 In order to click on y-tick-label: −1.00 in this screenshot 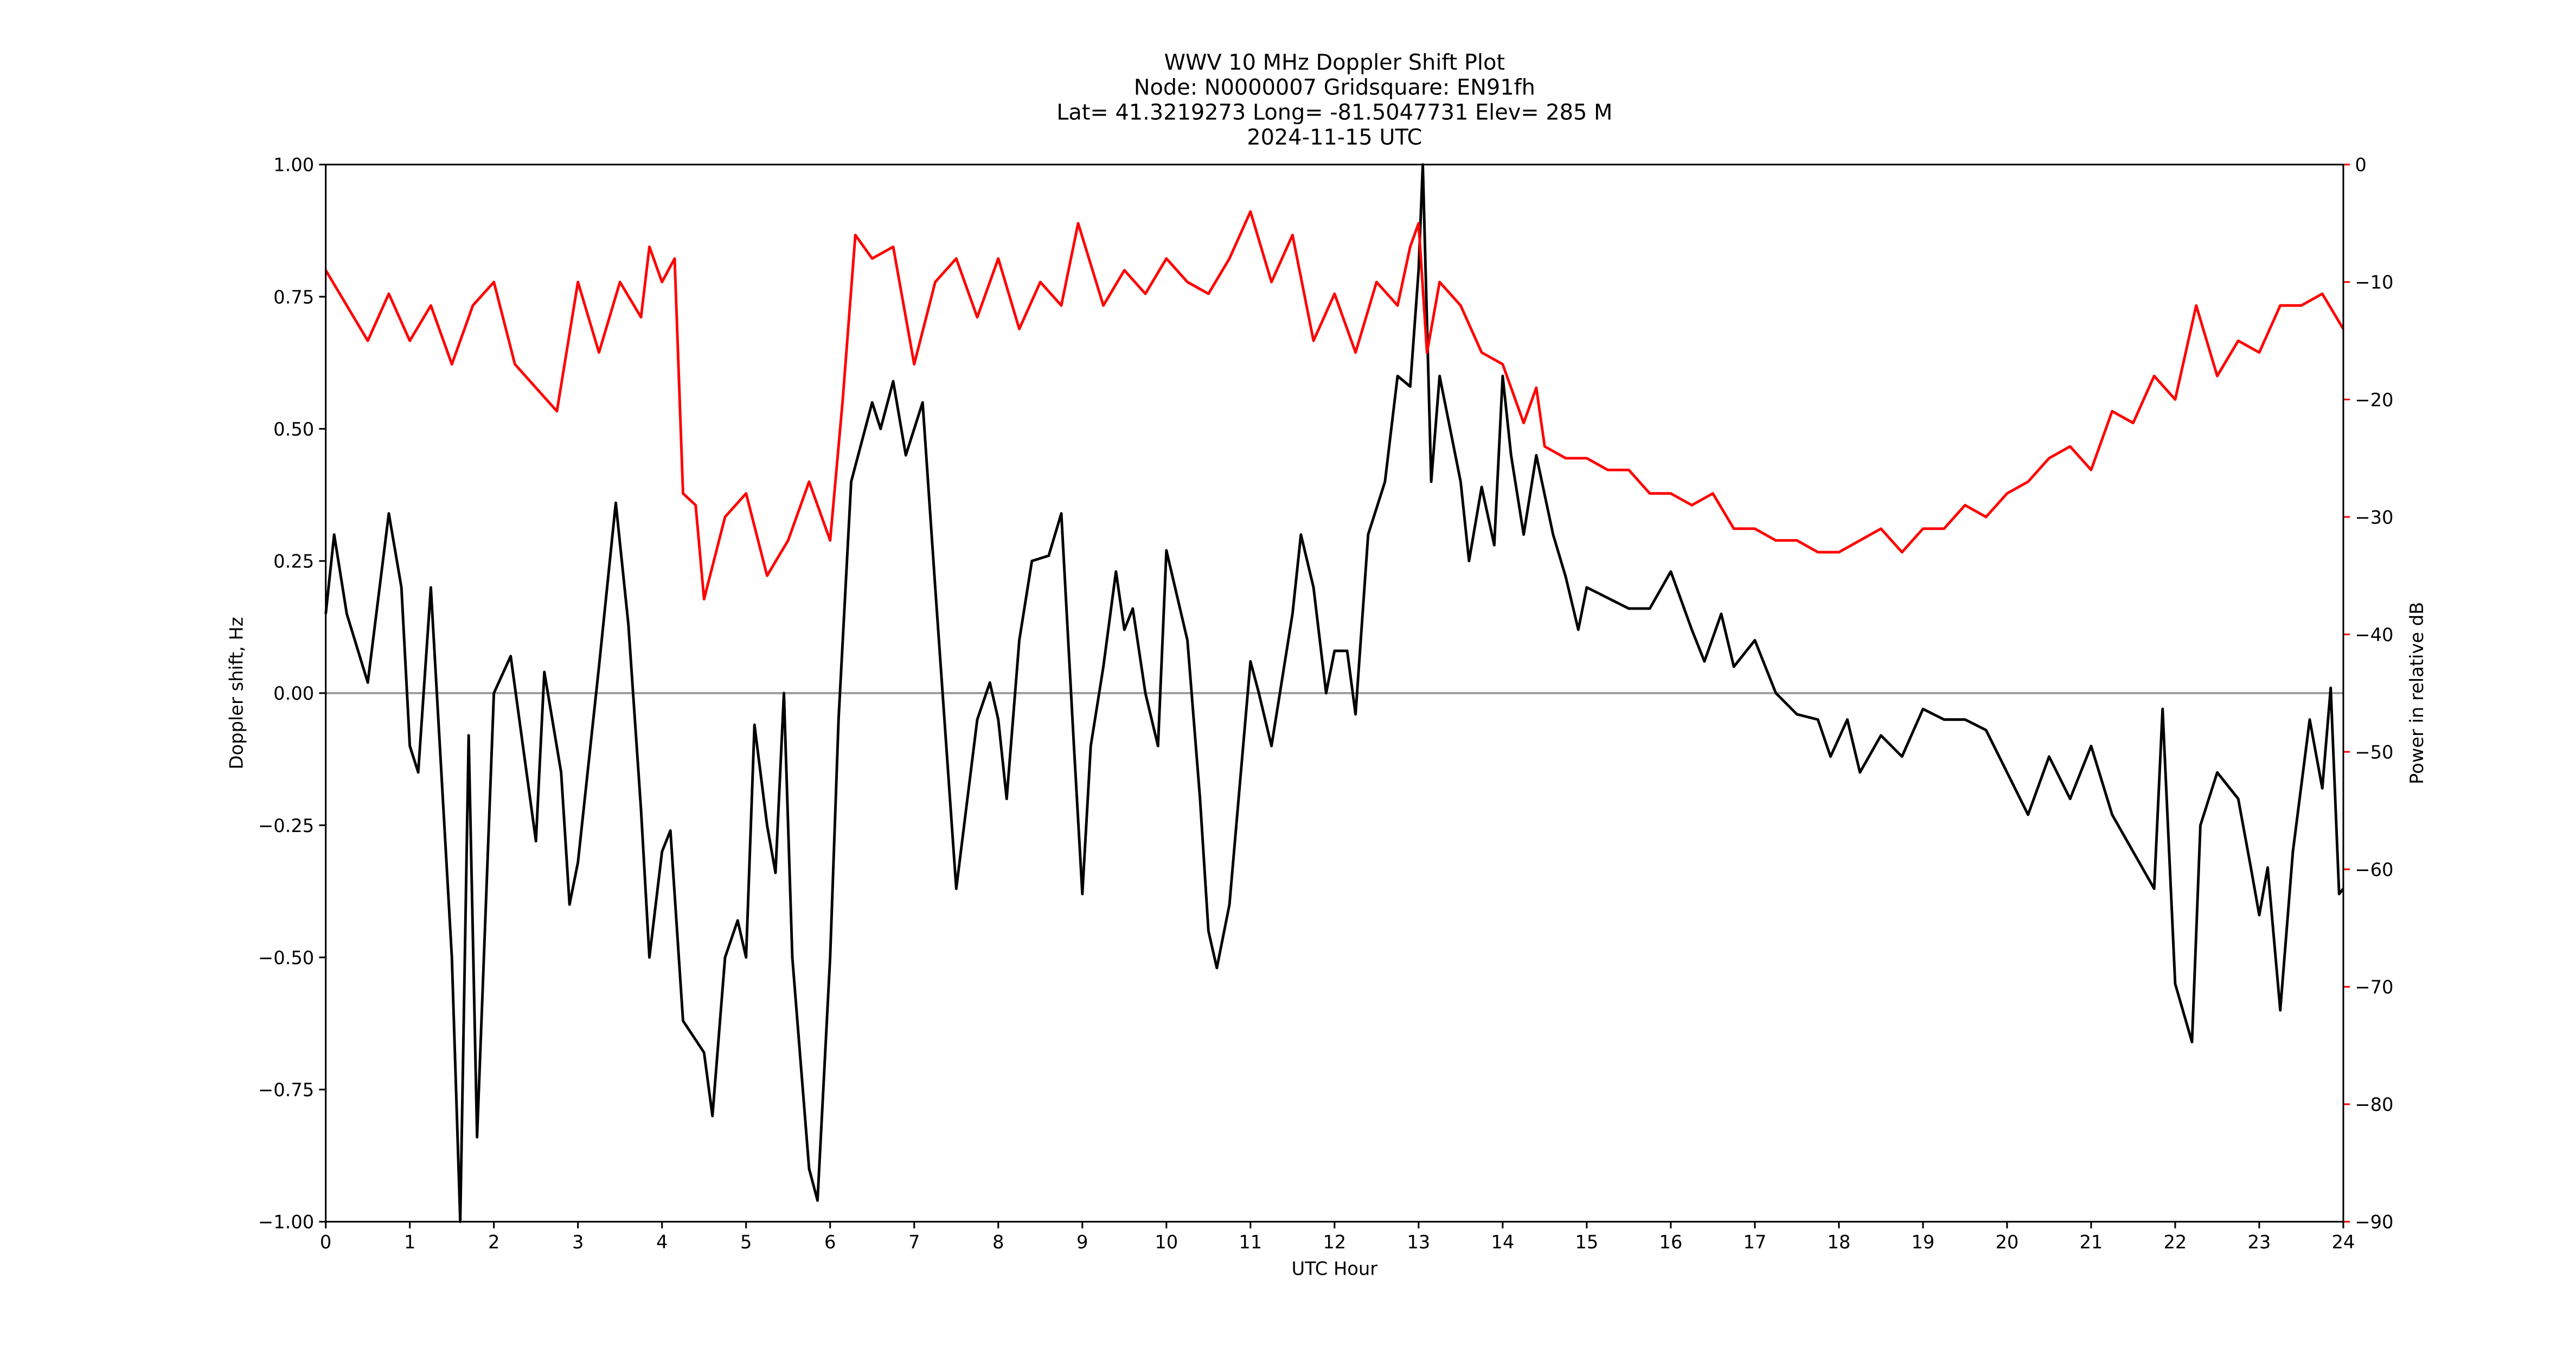, I will do `click(286, 1222)`.